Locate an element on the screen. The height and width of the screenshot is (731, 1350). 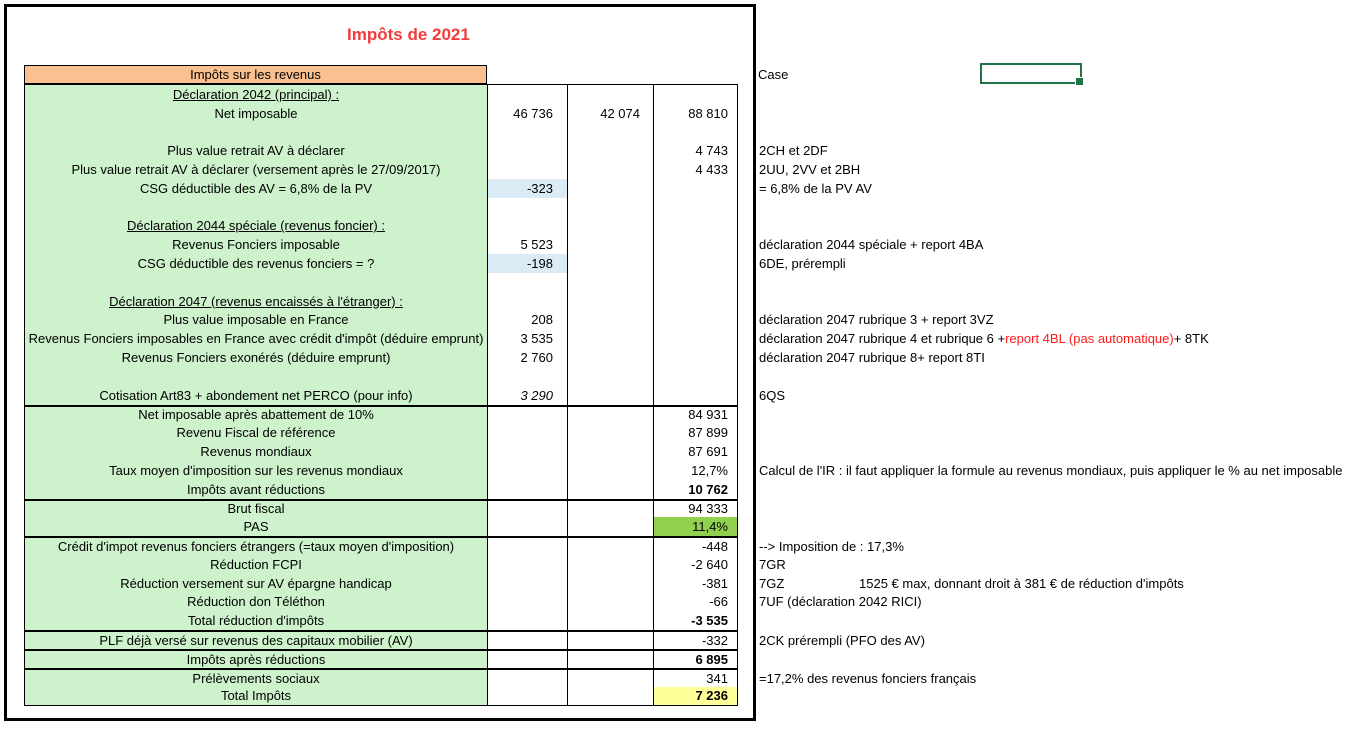
row-label: Prélèvements sociaux is located at coordinates (256, 678).